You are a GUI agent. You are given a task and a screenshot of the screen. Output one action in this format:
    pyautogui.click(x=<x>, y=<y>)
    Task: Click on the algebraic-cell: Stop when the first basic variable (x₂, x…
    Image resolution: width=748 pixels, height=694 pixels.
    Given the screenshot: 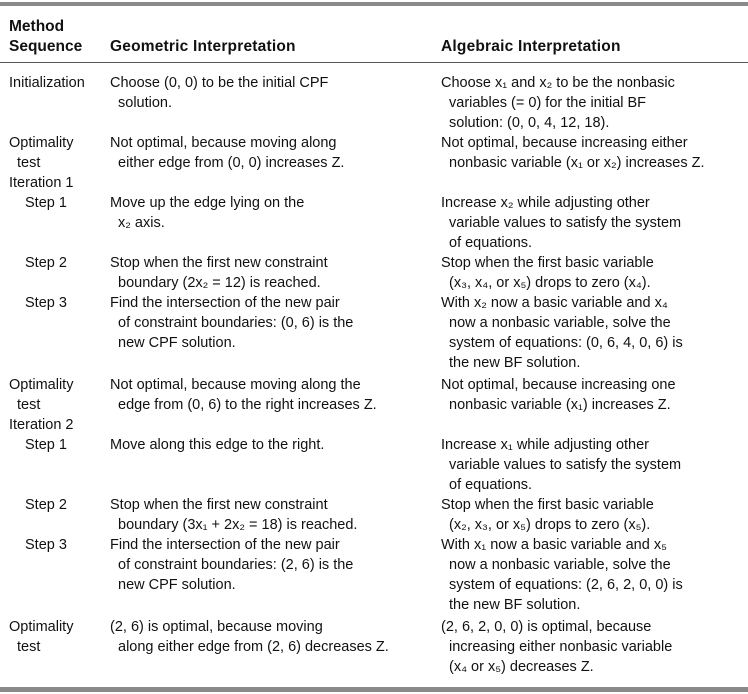 What is the action you would take?
    pyautogui.click(x=547, y=515)
    